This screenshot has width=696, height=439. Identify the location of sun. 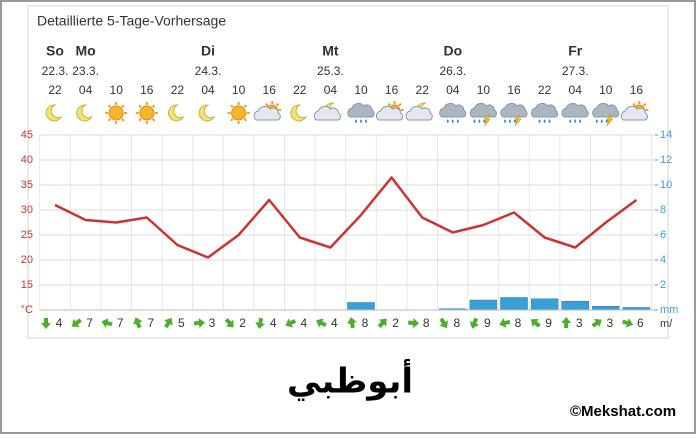
(116, 113).